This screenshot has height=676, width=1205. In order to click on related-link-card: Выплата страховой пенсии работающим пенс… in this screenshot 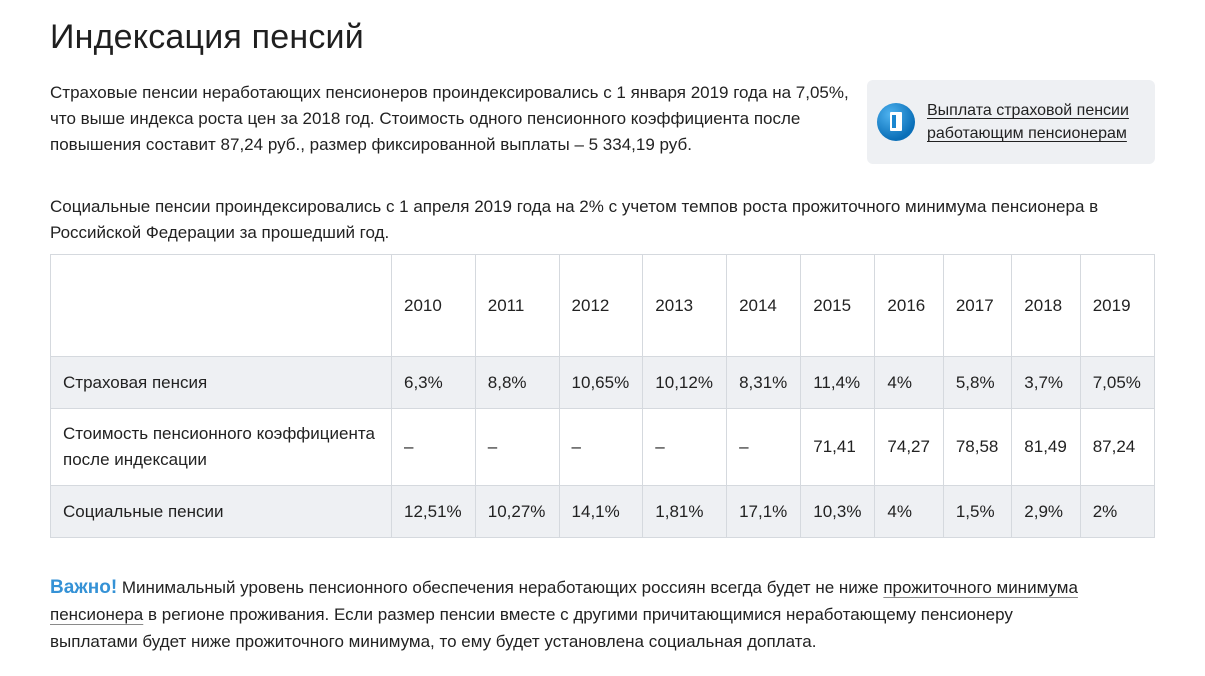, I will do `click(1011, 122)`.